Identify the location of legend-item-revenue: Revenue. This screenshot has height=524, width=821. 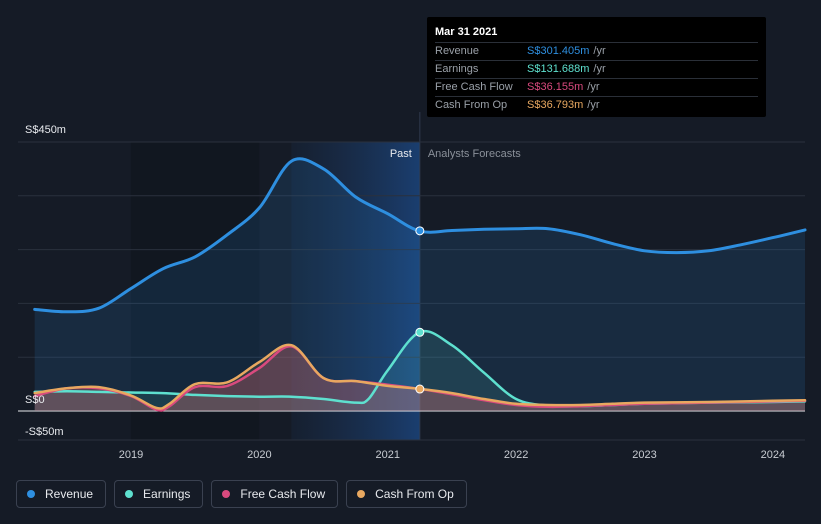
(61, 494).